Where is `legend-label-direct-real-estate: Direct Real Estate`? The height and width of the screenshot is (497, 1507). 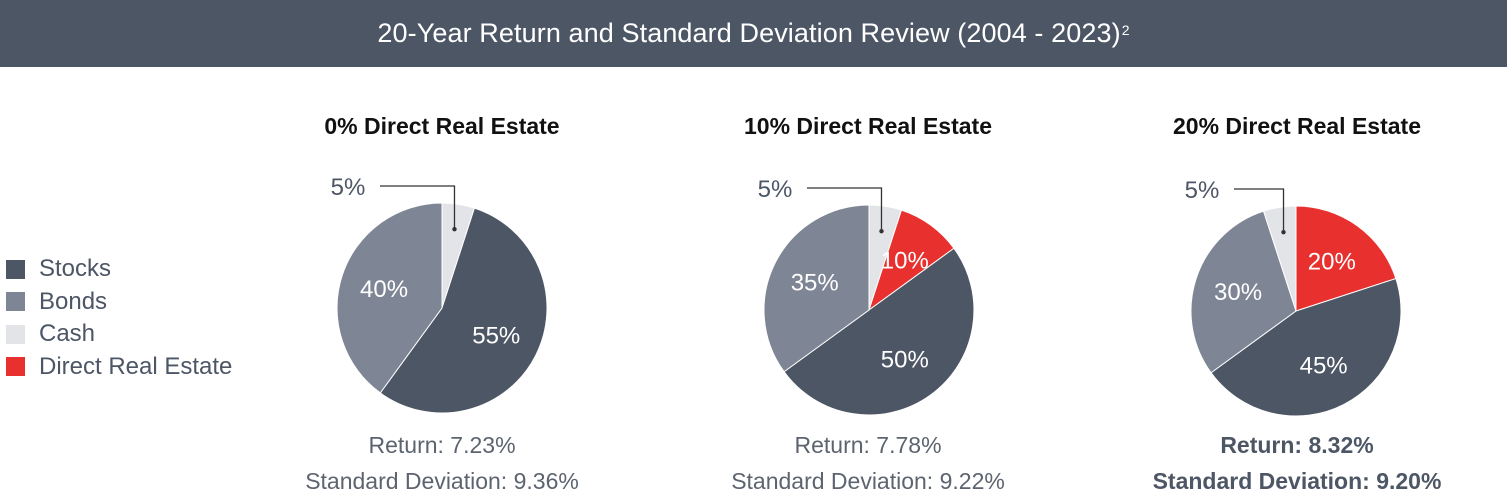
legend-label-direct-real-estate: Direct Real Estate is located at coordinates (136, 366).